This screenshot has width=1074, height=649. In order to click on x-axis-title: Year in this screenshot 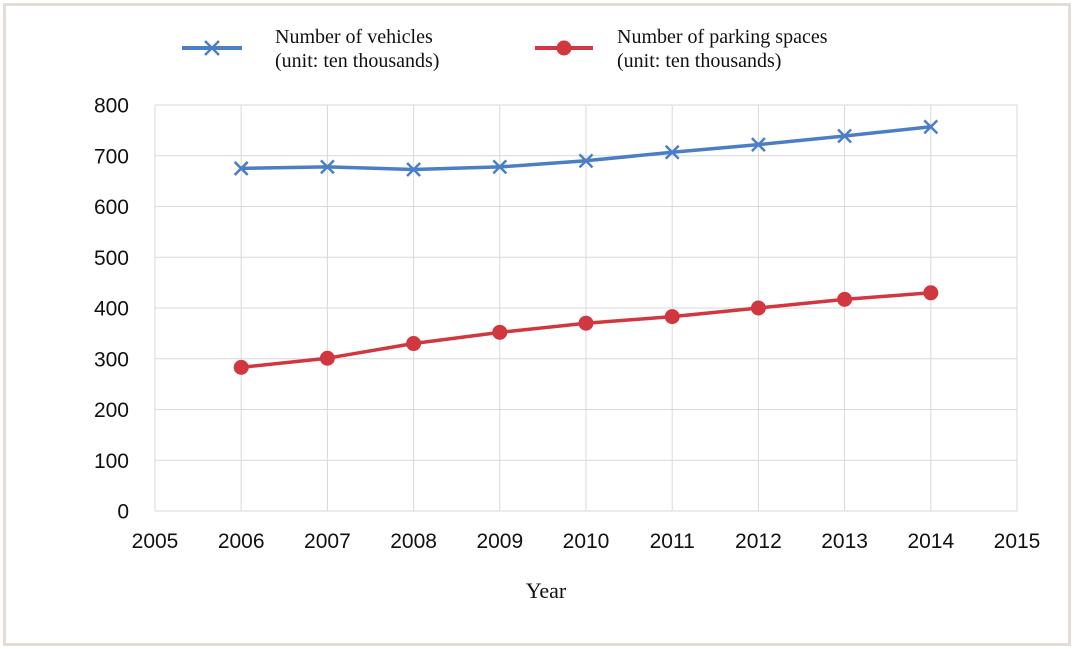, I will do `click(546, 590)`.